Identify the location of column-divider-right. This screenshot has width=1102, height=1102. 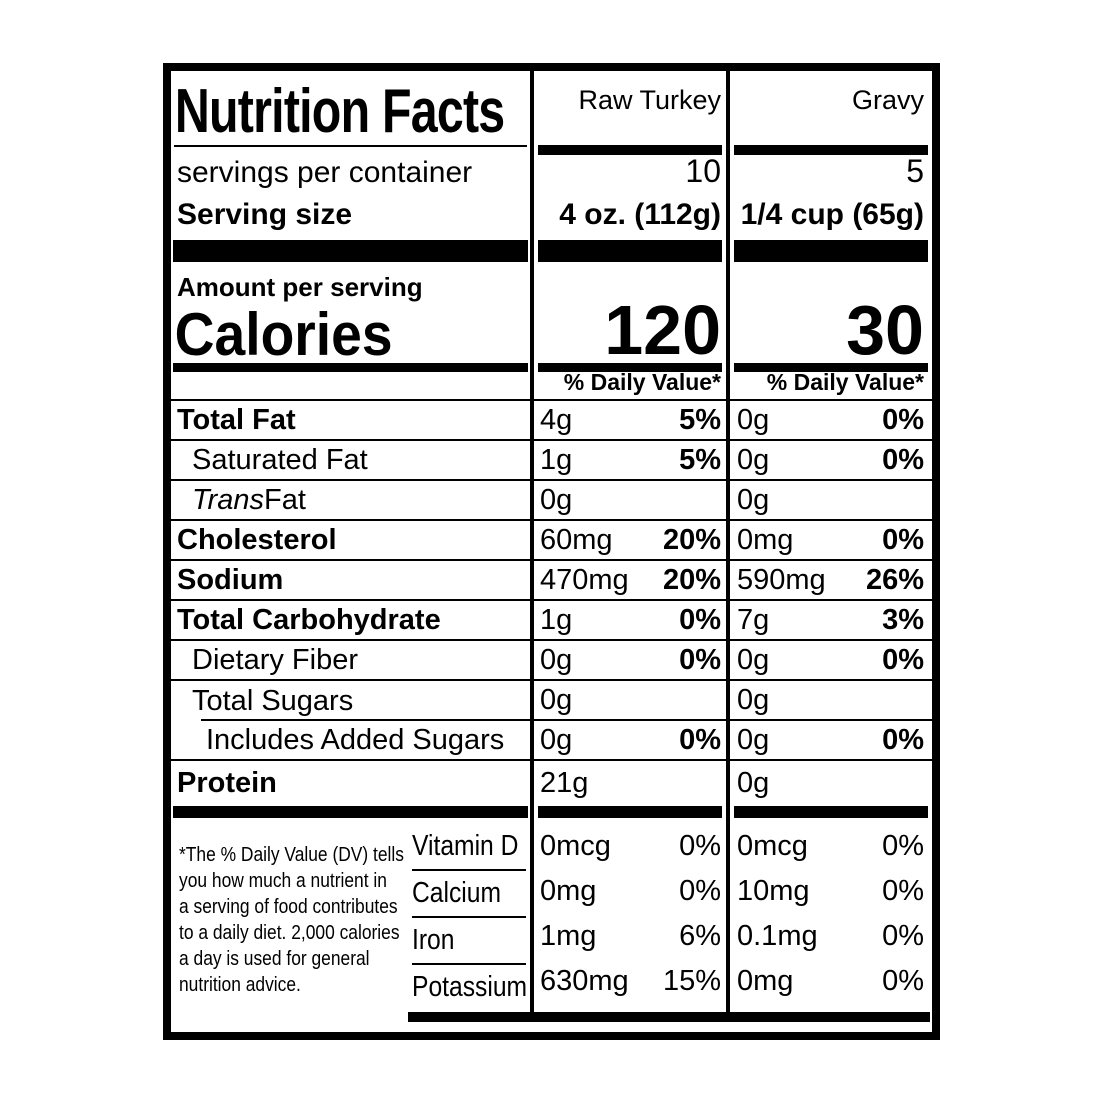
(728, 543).